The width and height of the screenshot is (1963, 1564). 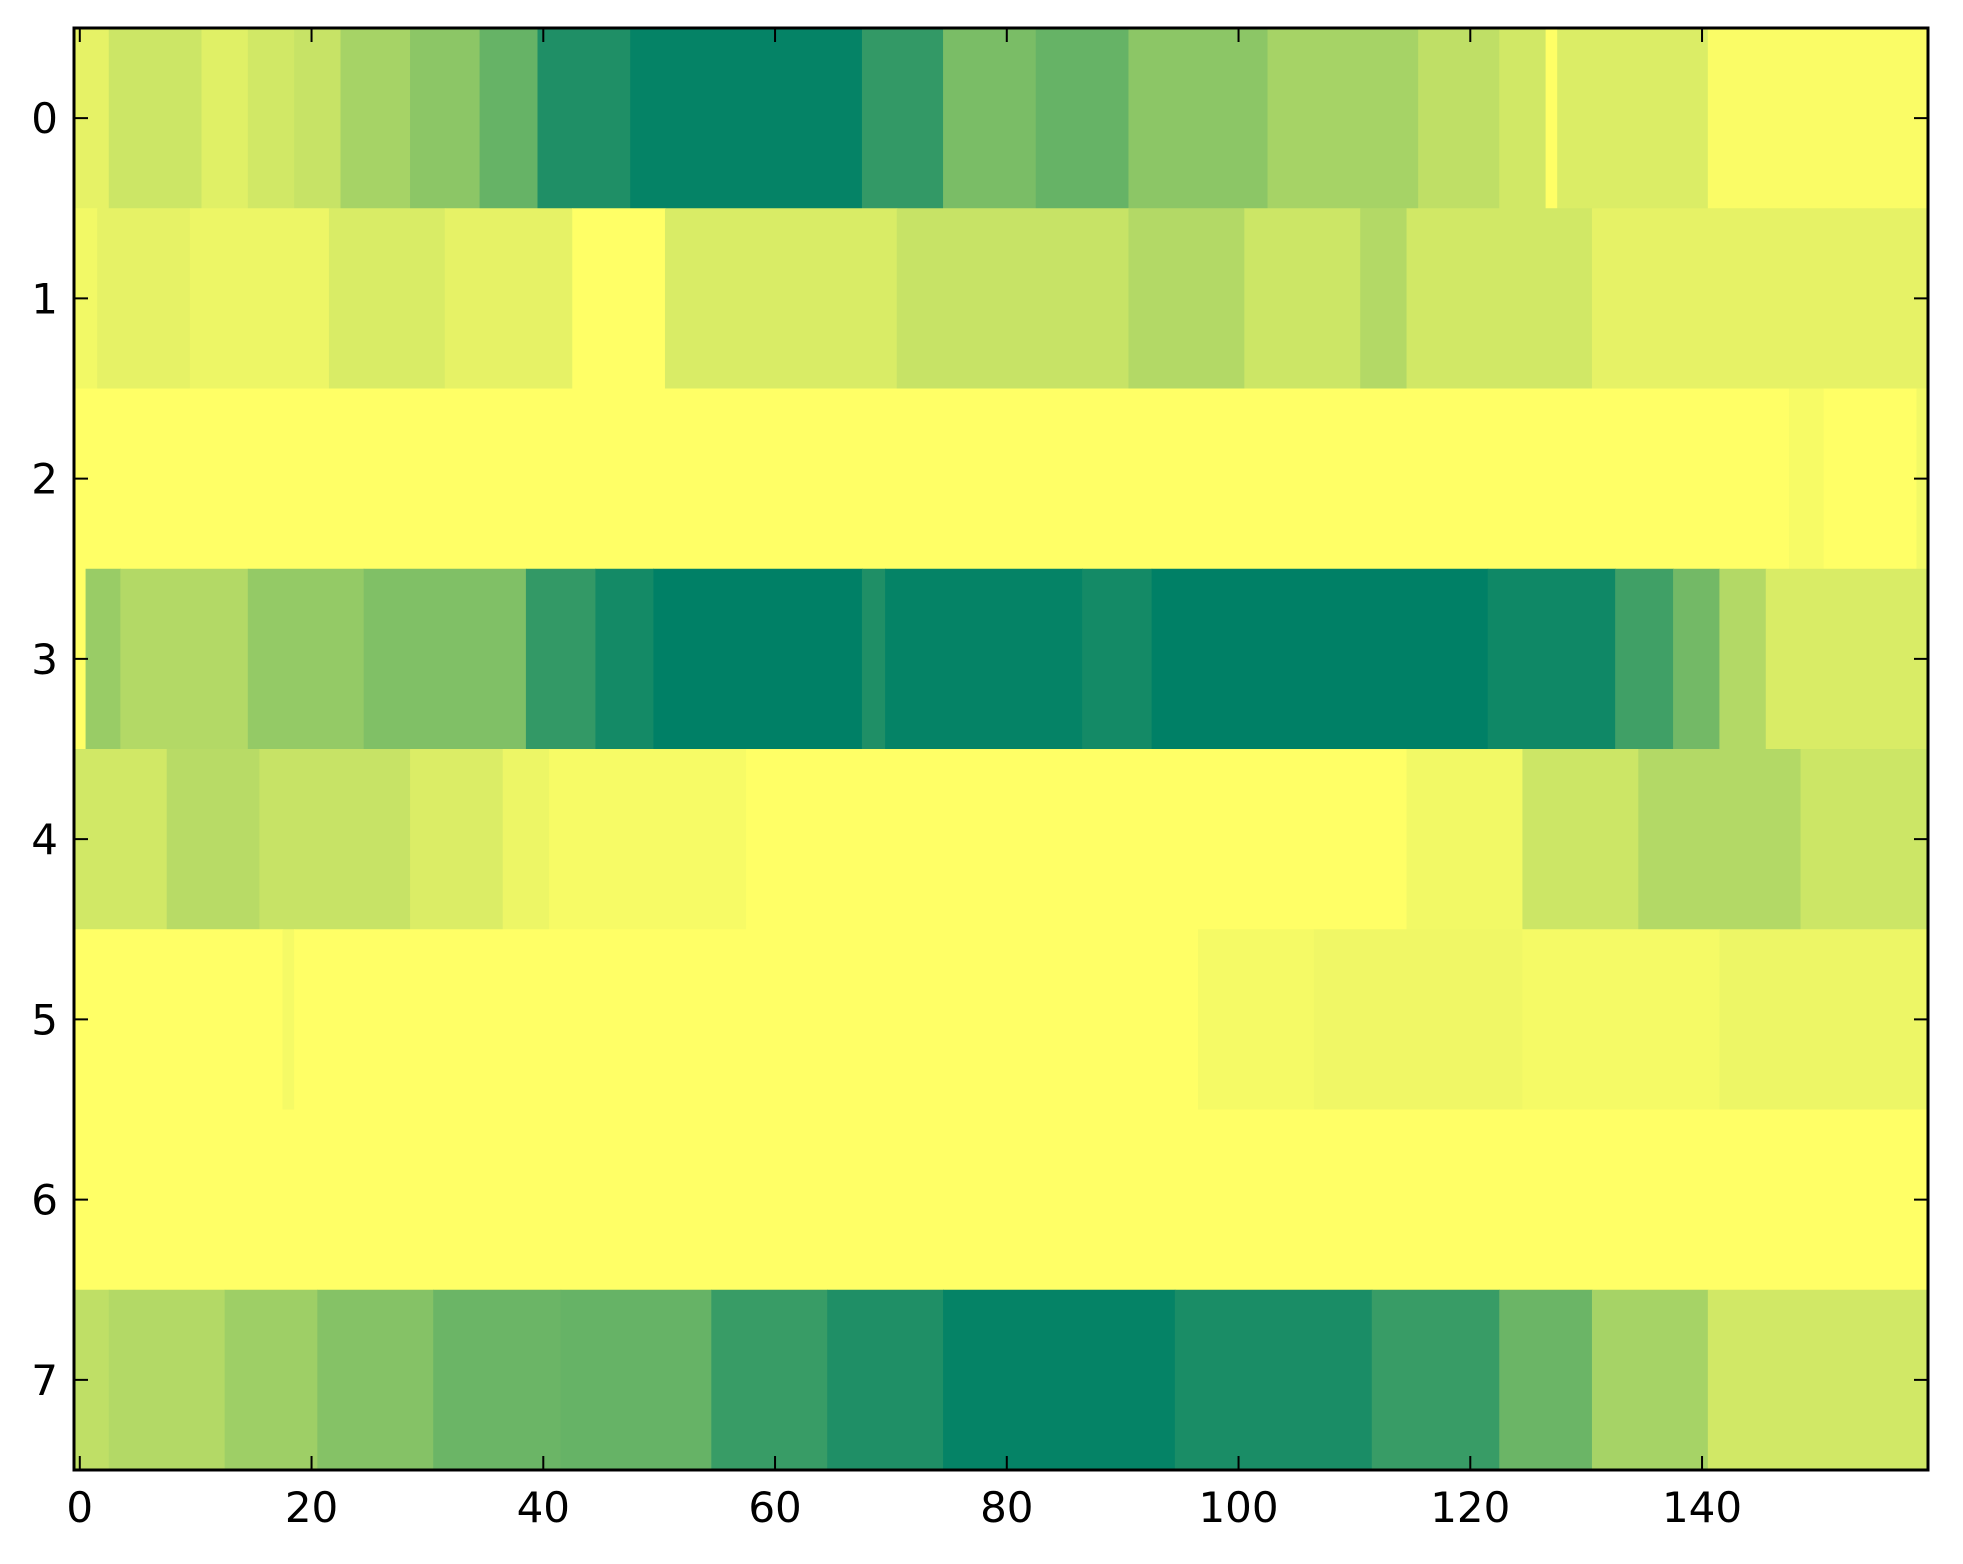 What do you see at coordinates (311, 1507) in the screenshot?
I see `x-tick-label: 20` at bounding box center [311, 1507].